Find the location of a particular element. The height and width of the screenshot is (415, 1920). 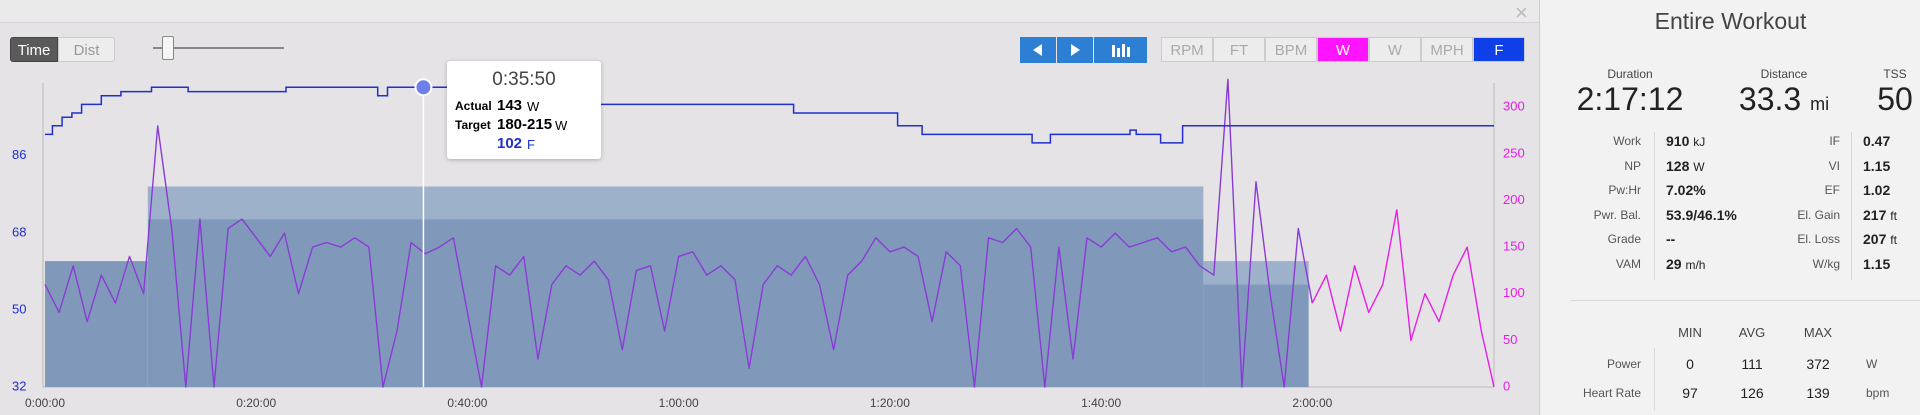

chart-button is located at coordinates (1120, 50).